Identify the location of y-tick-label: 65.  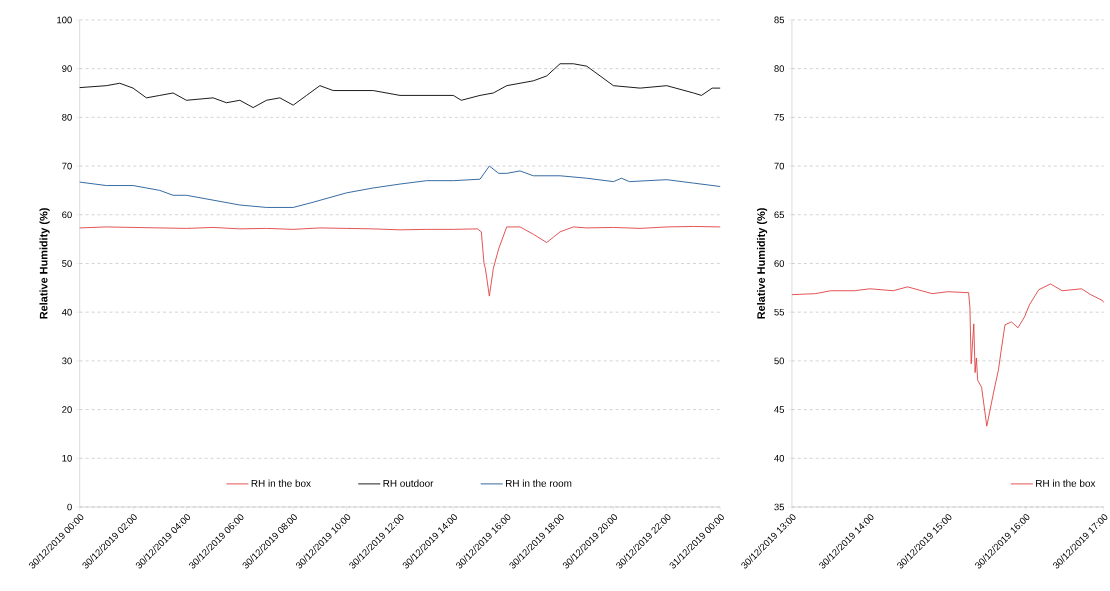
(779, 215).